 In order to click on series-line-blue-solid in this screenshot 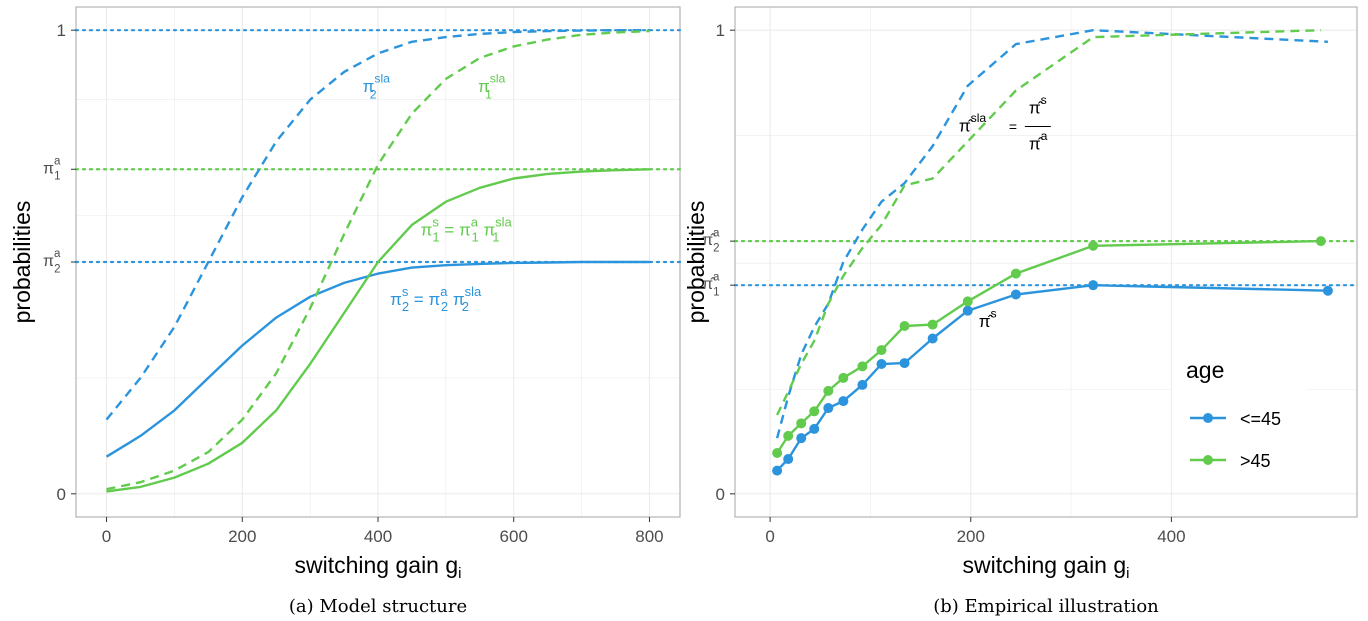, I will do `click(377, 359)`.